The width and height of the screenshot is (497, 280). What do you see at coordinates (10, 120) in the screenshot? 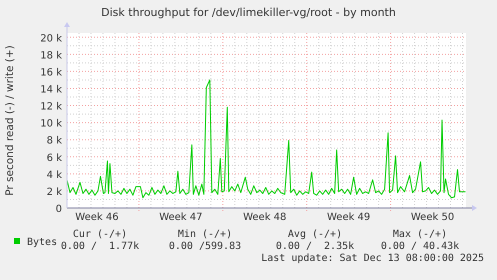
I see `y-axis-title: Pr second read (-) / write (+)` at bounding box center [10, 120].